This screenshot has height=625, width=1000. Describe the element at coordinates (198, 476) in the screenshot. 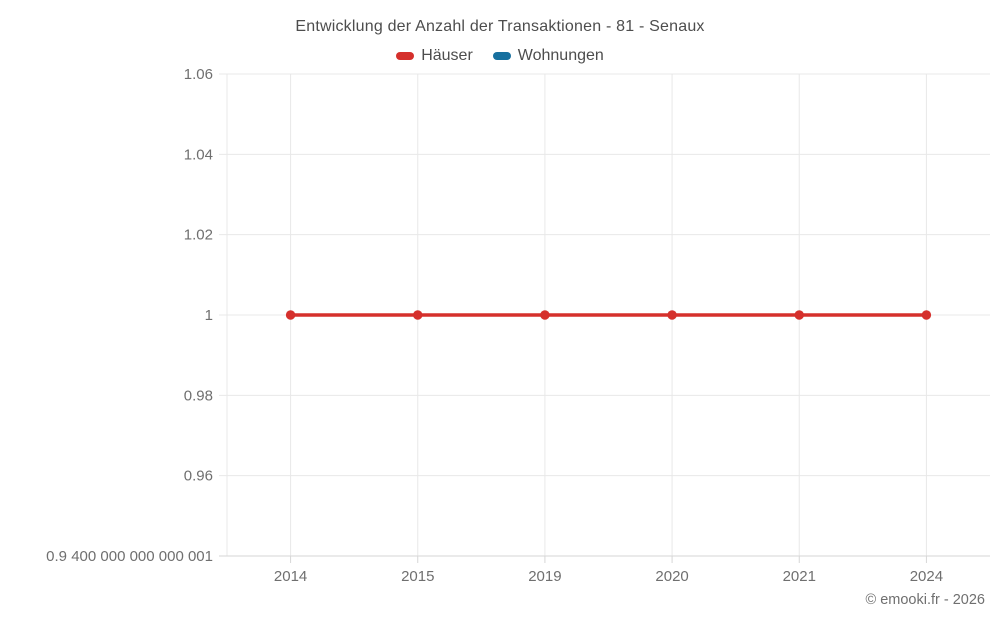

I see `y-axis-label: 0.96` at that location.